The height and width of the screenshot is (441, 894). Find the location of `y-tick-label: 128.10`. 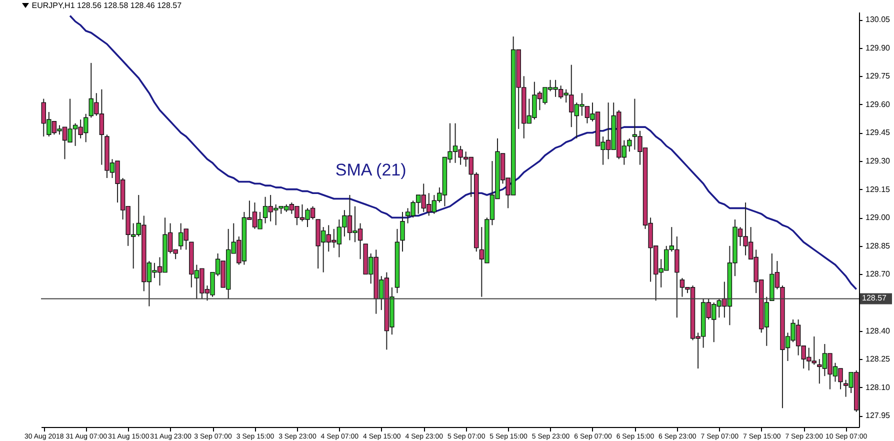

y-tick-label: 128.10 is located at coordinates (878, 387).